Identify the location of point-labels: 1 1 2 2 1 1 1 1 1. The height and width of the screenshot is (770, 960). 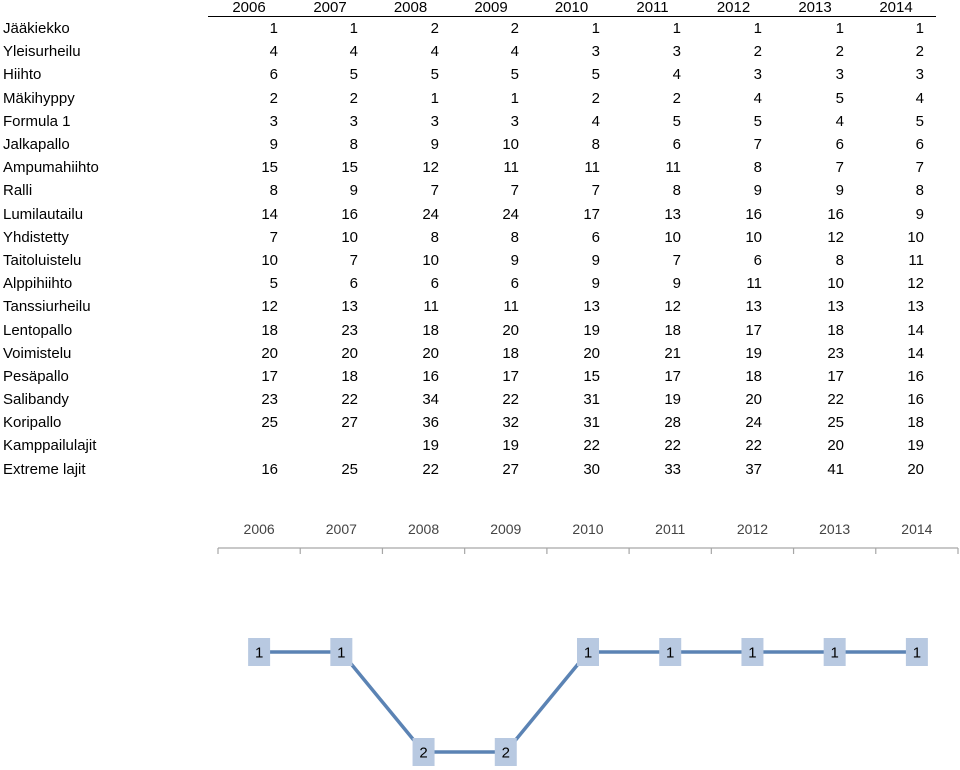
(588, 702).